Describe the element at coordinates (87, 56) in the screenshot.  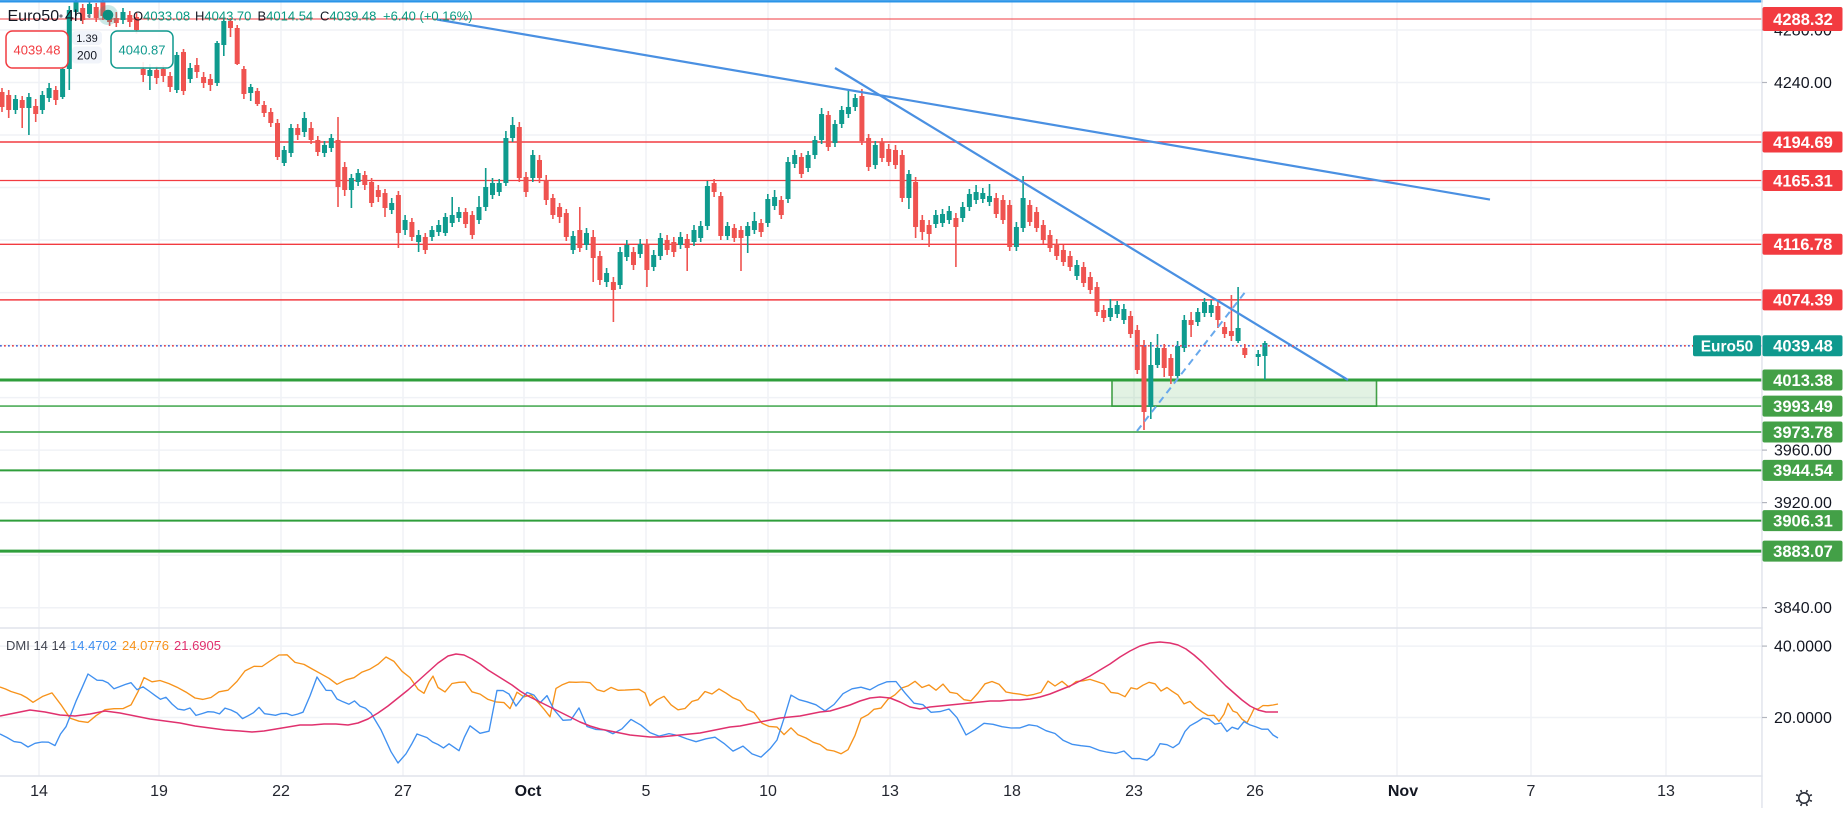
I see `svg-text: 200` at that location.